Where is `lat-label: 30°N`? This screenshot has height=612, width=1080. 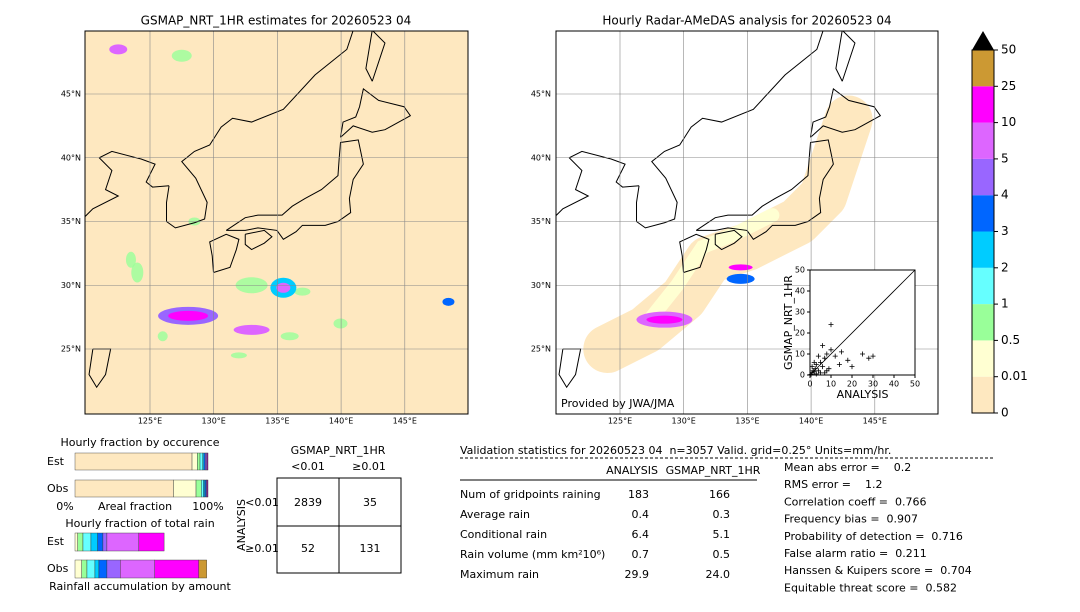
lat-label: 30°N is located at coordinates (71, 285).